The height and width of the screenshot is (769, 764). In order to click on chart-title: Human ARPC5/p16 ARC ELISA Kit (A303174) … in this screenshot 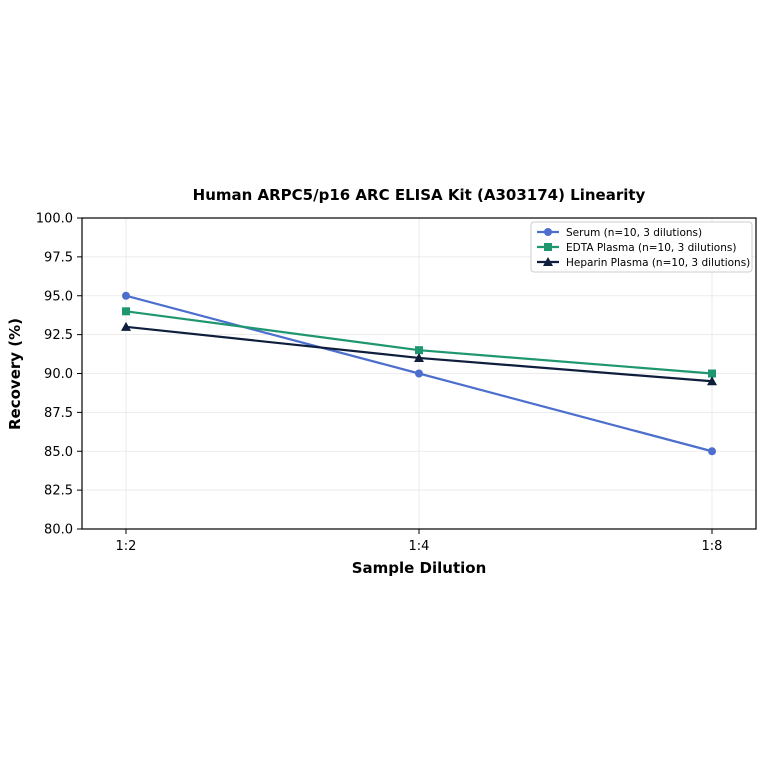, I will do `click(419, 195)`.